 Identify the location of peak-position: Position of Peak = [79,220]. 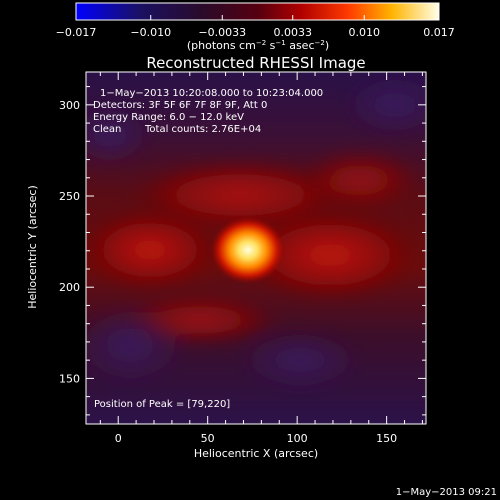
(162, 404).